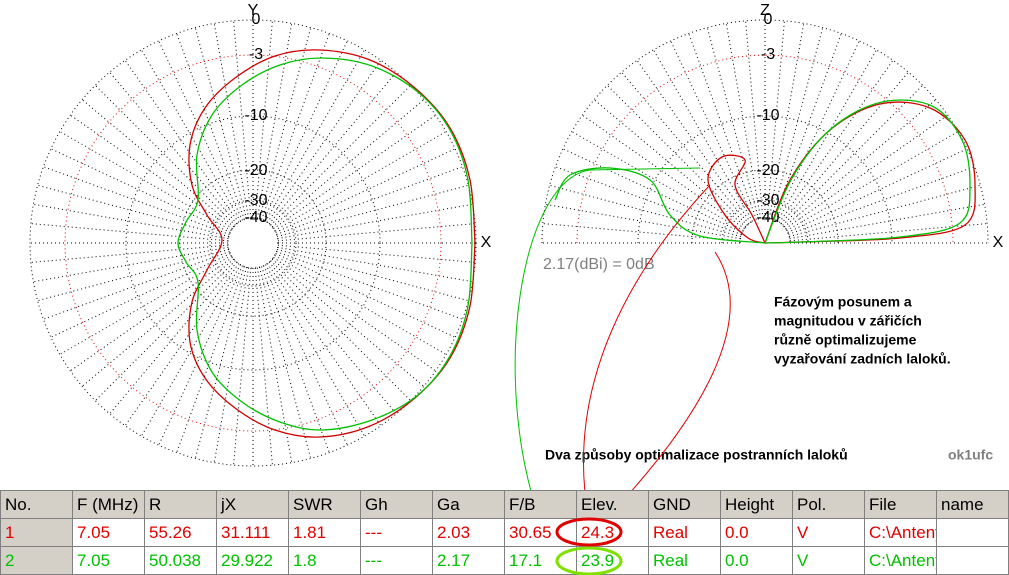  I want to click on table-cell: R, so click(180, 504).